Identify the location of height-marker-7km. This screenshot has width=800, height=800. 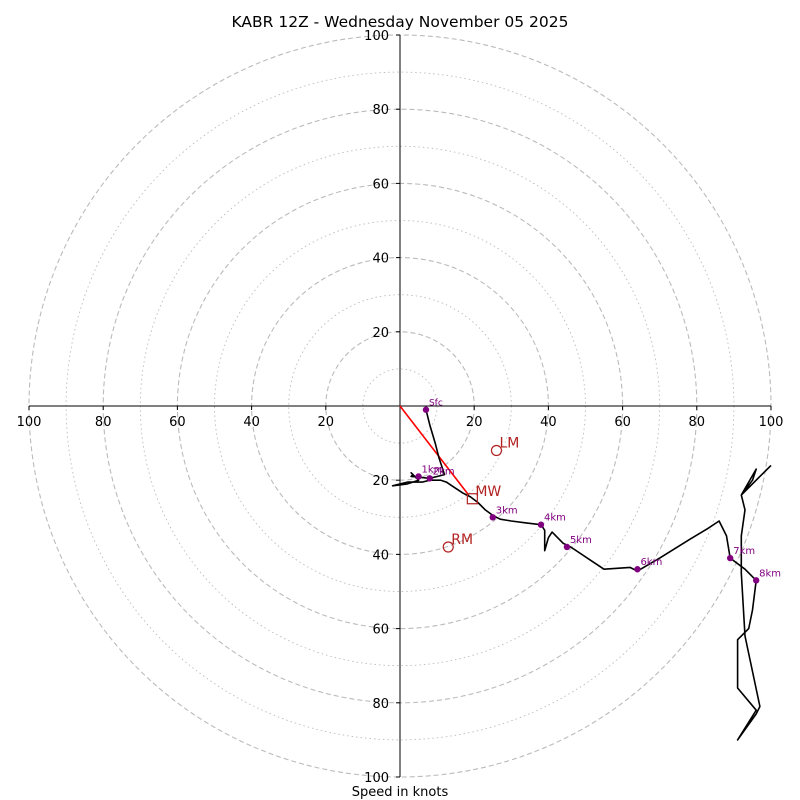
(730, 558).